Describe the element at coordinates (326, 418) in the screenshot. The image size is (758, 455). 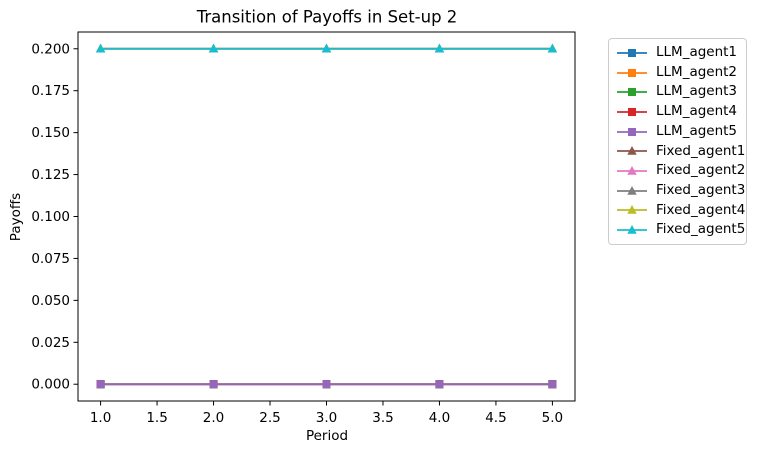
I see `x-tick-label: 3.0` at that location.